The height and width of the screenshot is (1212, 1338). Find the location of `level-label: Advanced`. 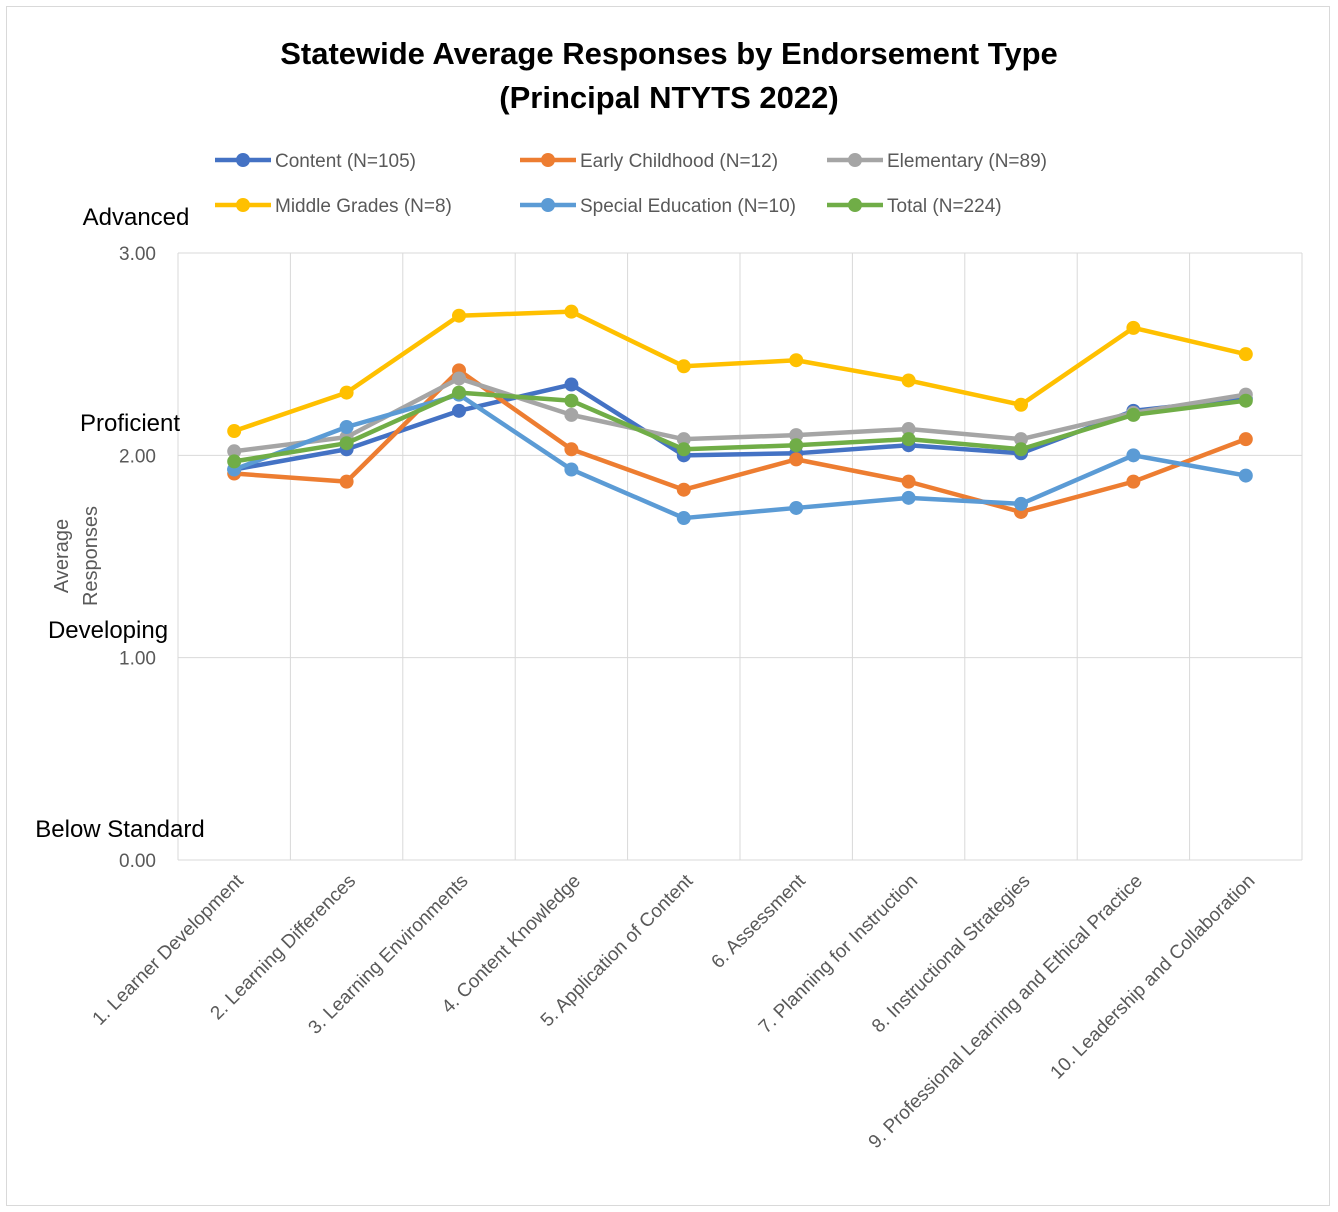

level-label: Advanced is located at coordinates (136, 217).